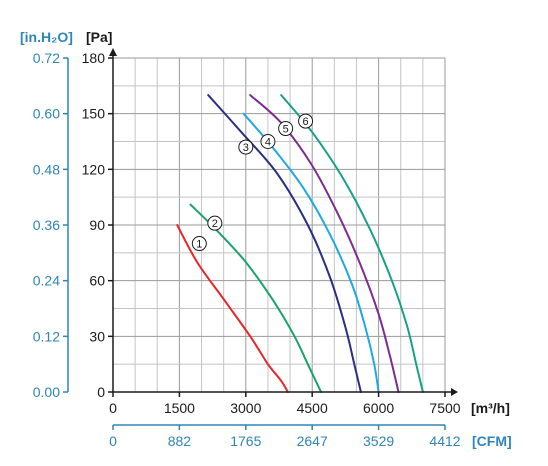 This screenshot has height=466, width=548. I want to click on curve-label-5: 5, so click(286, 130).